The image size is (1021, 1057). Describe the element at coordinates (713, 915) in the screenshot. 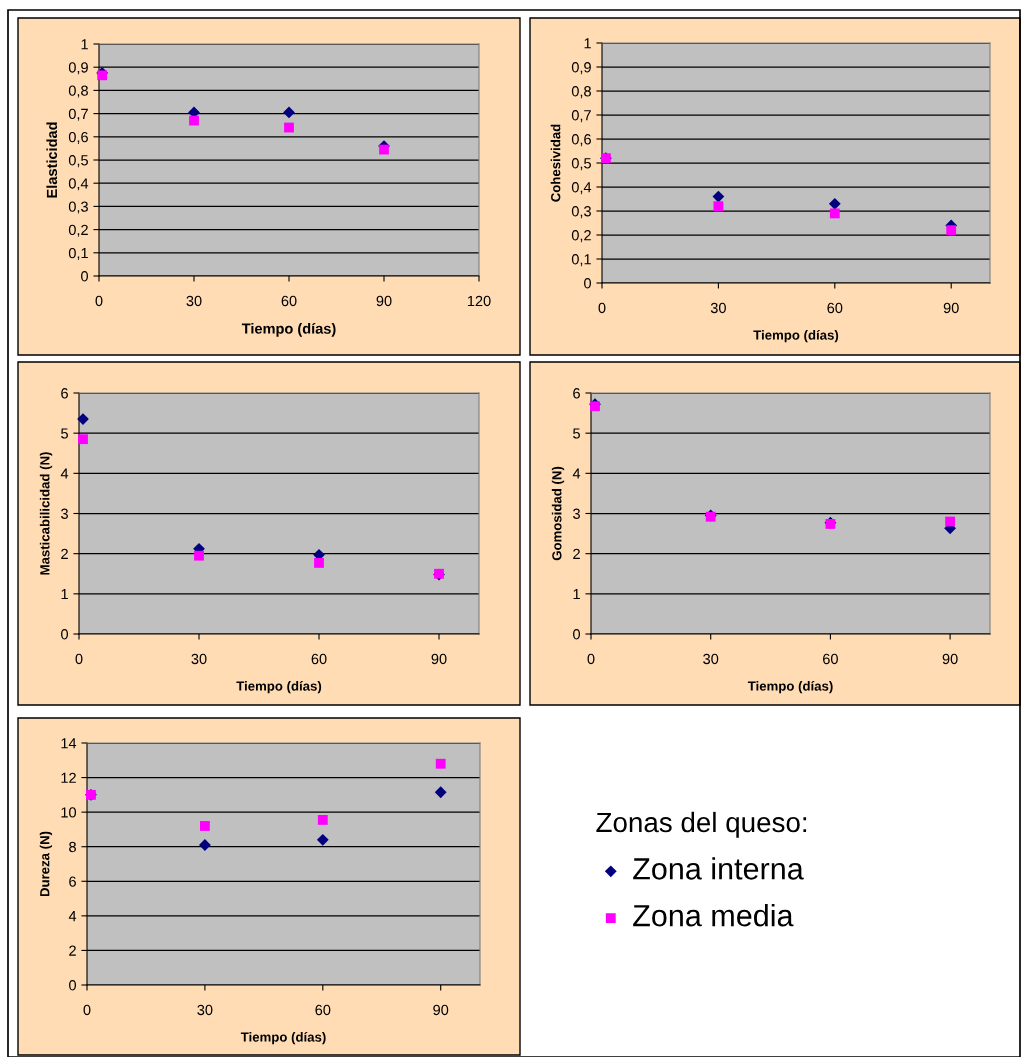

I see `legend-label: Zona media` at that location.